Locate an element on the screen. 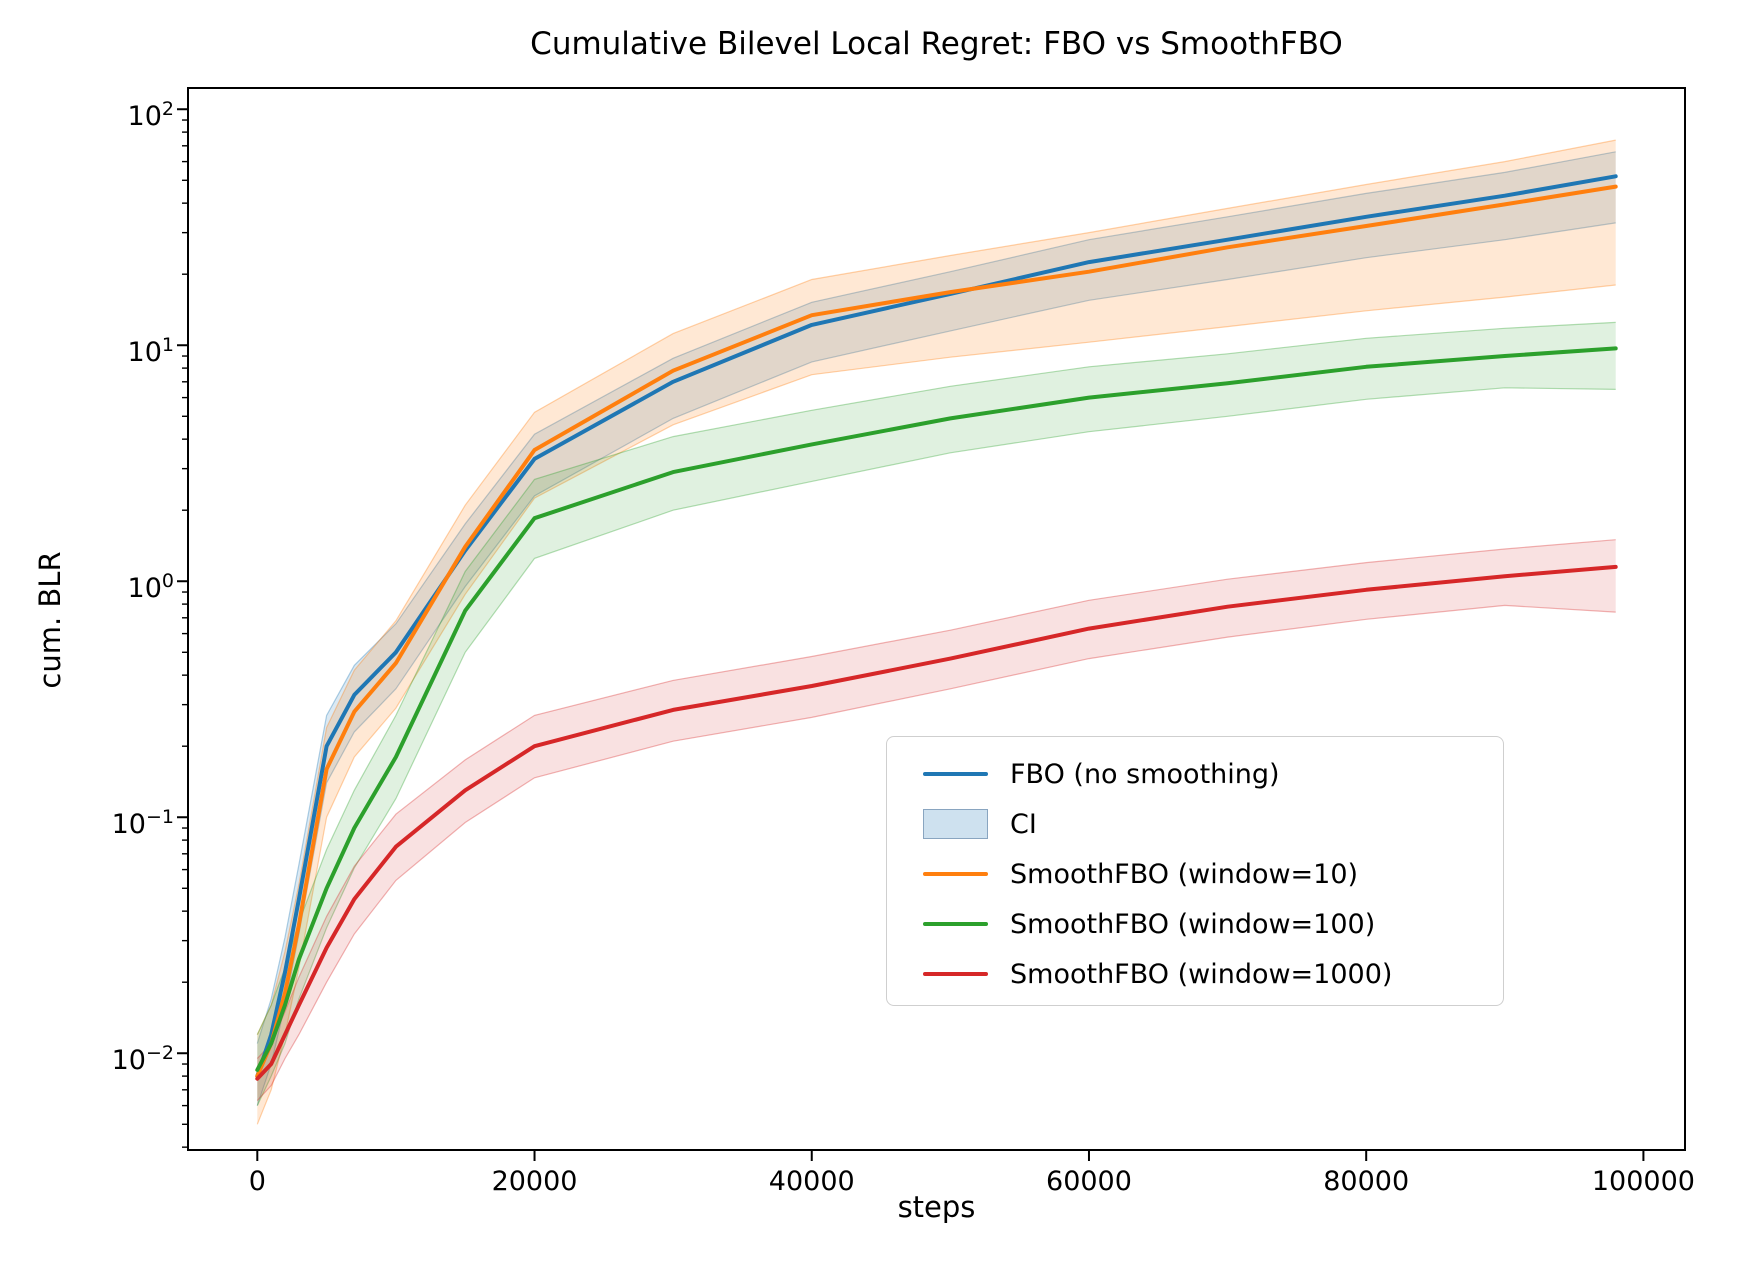 This screenshot has width=1760, height=1280. smoothfbo-10-line-swatch is located at coordinates (955, 874).